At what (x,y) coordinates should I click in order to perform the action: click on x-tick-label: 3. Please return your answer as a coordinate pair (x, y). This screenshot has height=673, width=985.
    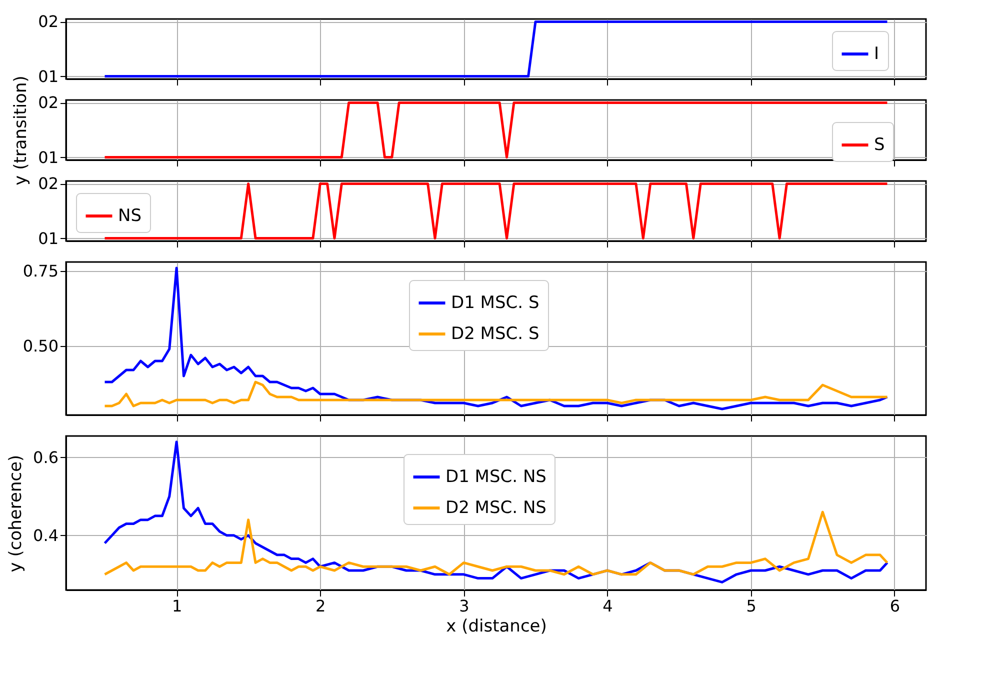
    Looking at the image, I should click on (464, 606).